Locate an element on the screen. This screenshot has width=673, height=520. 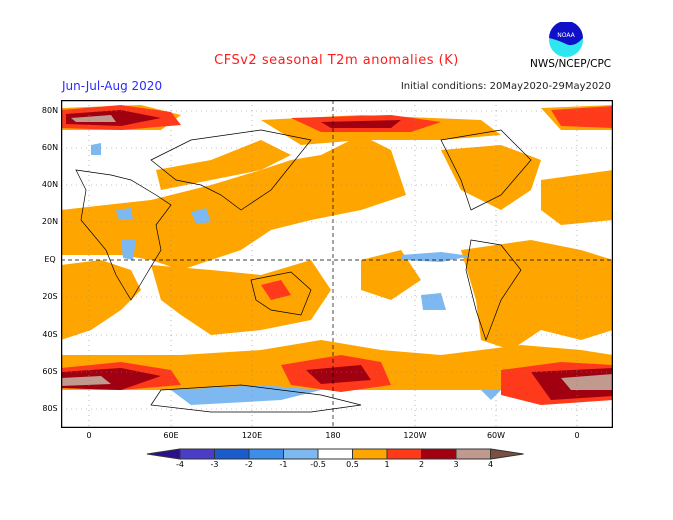
lat-label: EQ is located at coordinates (50, 259).